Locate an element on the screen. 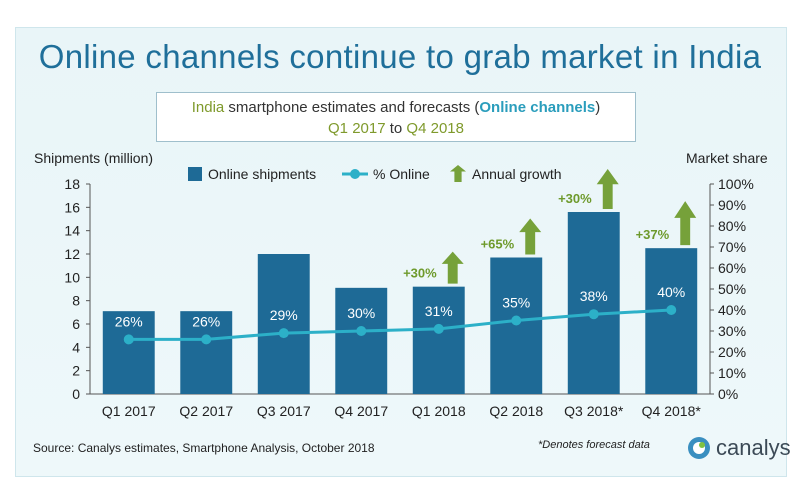 This screenshot has width=800, height=500. subtitle-text: smartphone estimates and forecasts ( is located at coordinates (352, 107).